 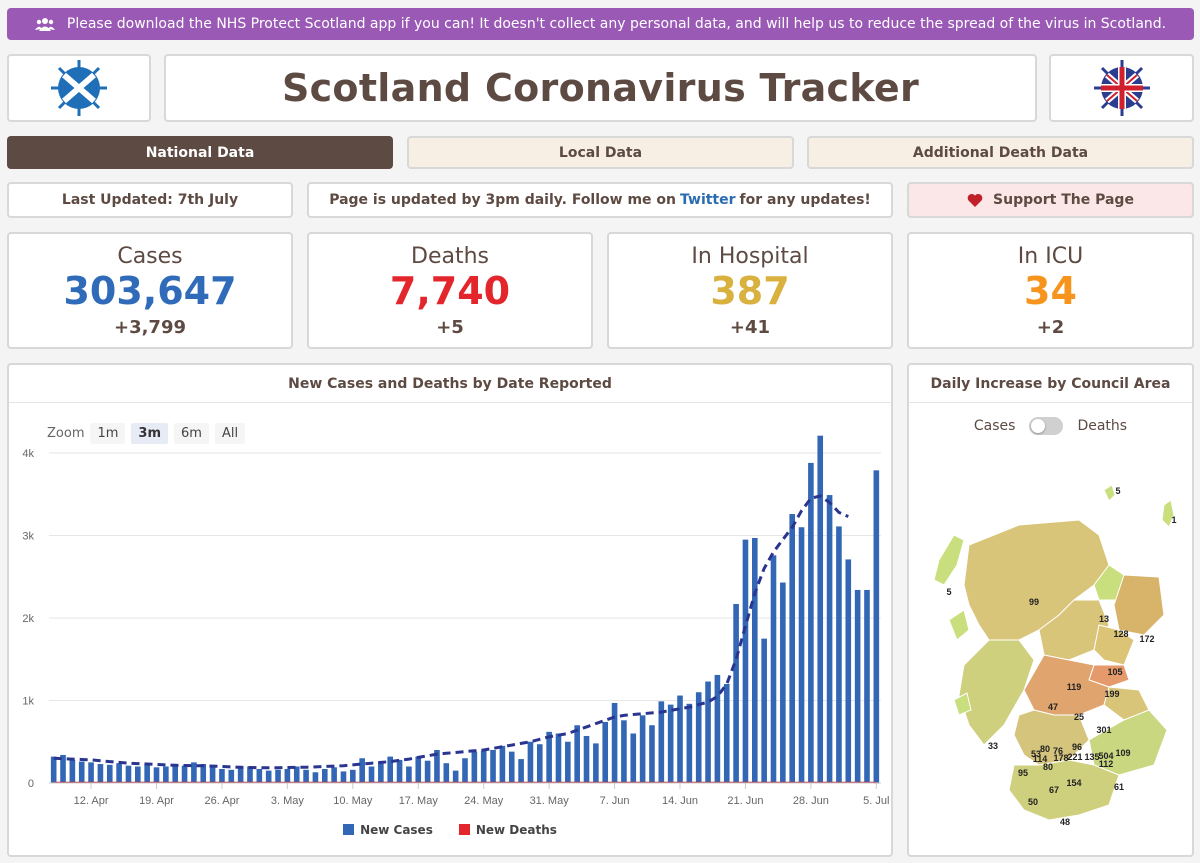 What do you see at coordinates (1050, 200) in the screenshot?
I see `support-button: Support The Page` at bounding box center [1050, 200].